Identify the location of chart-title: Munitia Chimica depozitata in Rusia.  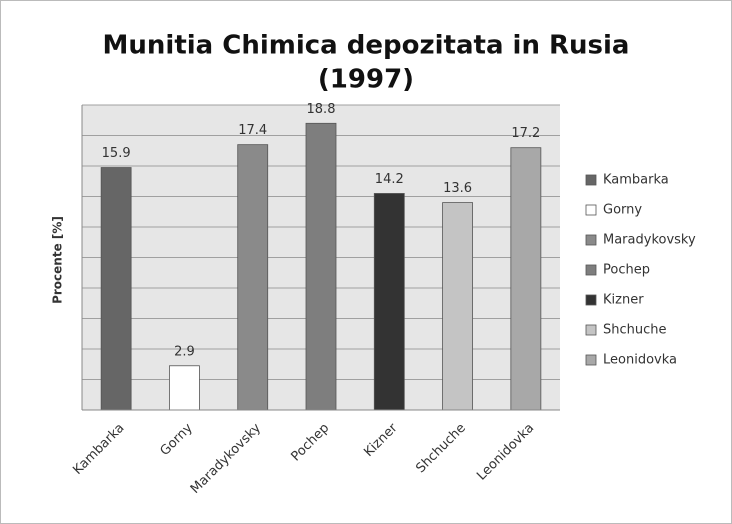
(366, 46).